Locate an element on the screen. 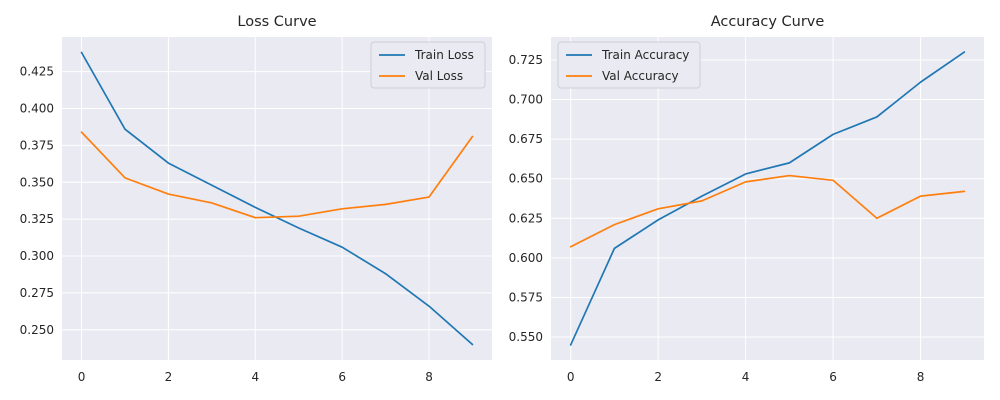 The height and width of the screenshot is (400, 1000). loss-x-tick-label: 8 is located at coordinates (429, 377).